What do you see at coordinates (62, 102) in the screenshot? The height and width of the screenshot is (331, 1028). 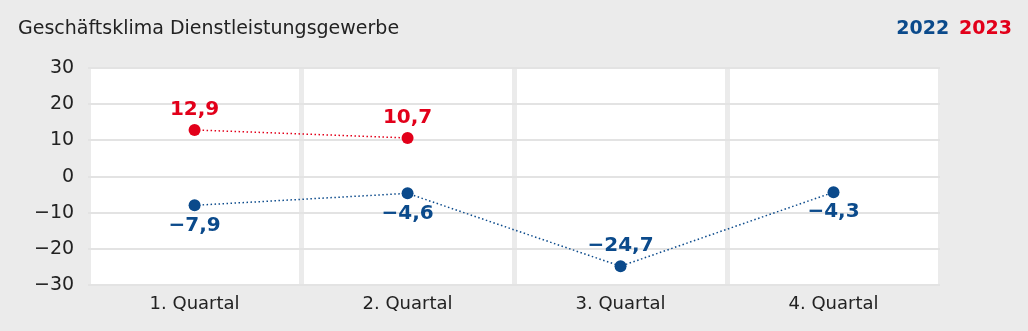 I see `y-tick-label: 20` at bounding box center [62, 102].